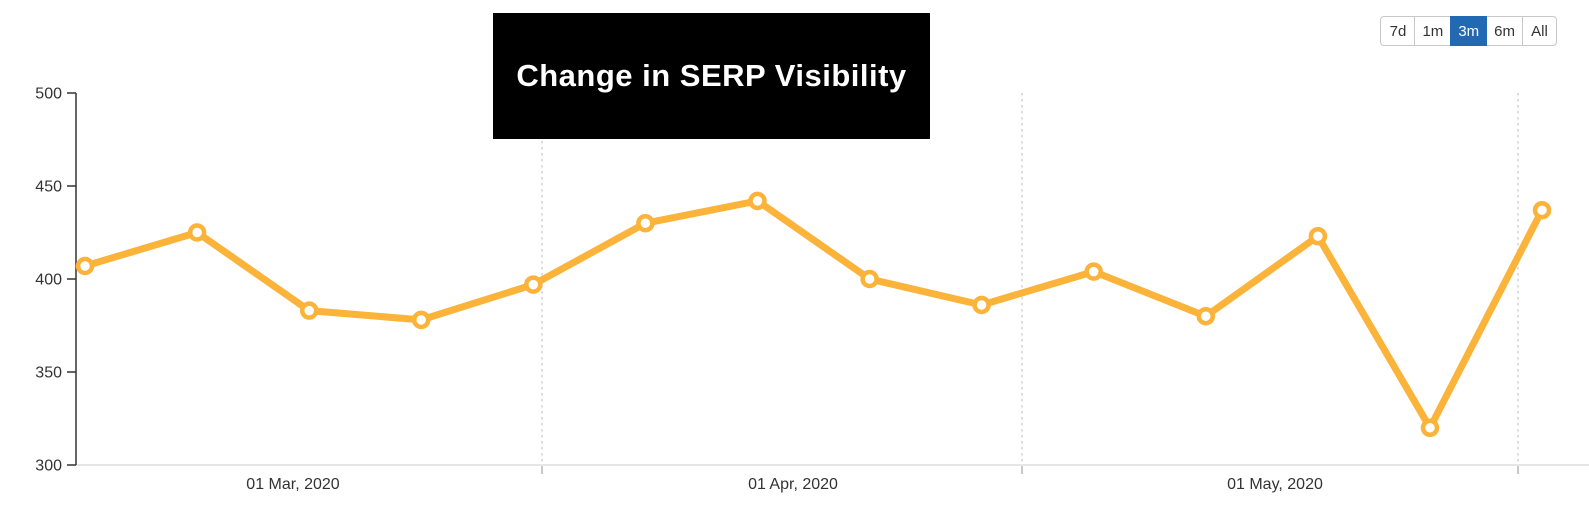  What do you see at coordinates (793, 484) in the screenshot?
I see `x-axis-label: 01 Apr, 2020` at bounding box center [793, 484].